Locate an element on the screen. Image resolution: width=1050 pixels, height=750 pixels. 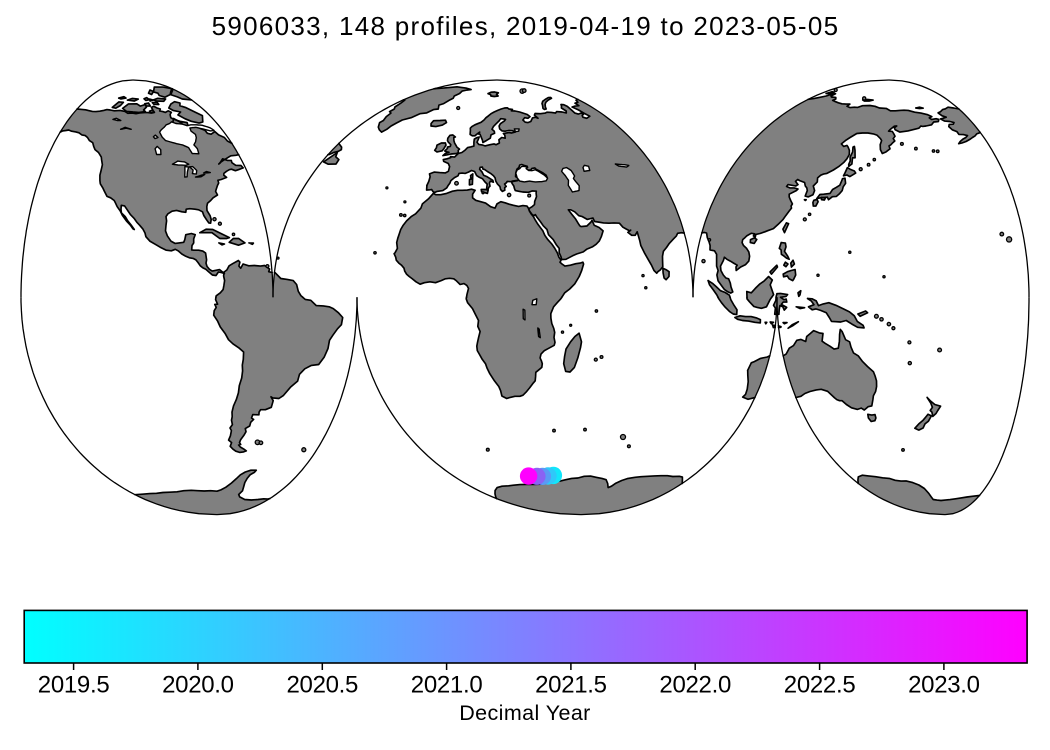
svg-text: 2022.0 is located at coordinates (695, 685).